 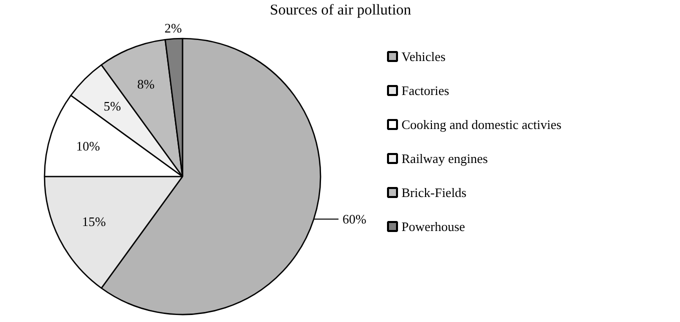 What do you see at coordinates (94, 222) in the screenshot?
I see `data-label: 15%` at bounding box center [94, 222].